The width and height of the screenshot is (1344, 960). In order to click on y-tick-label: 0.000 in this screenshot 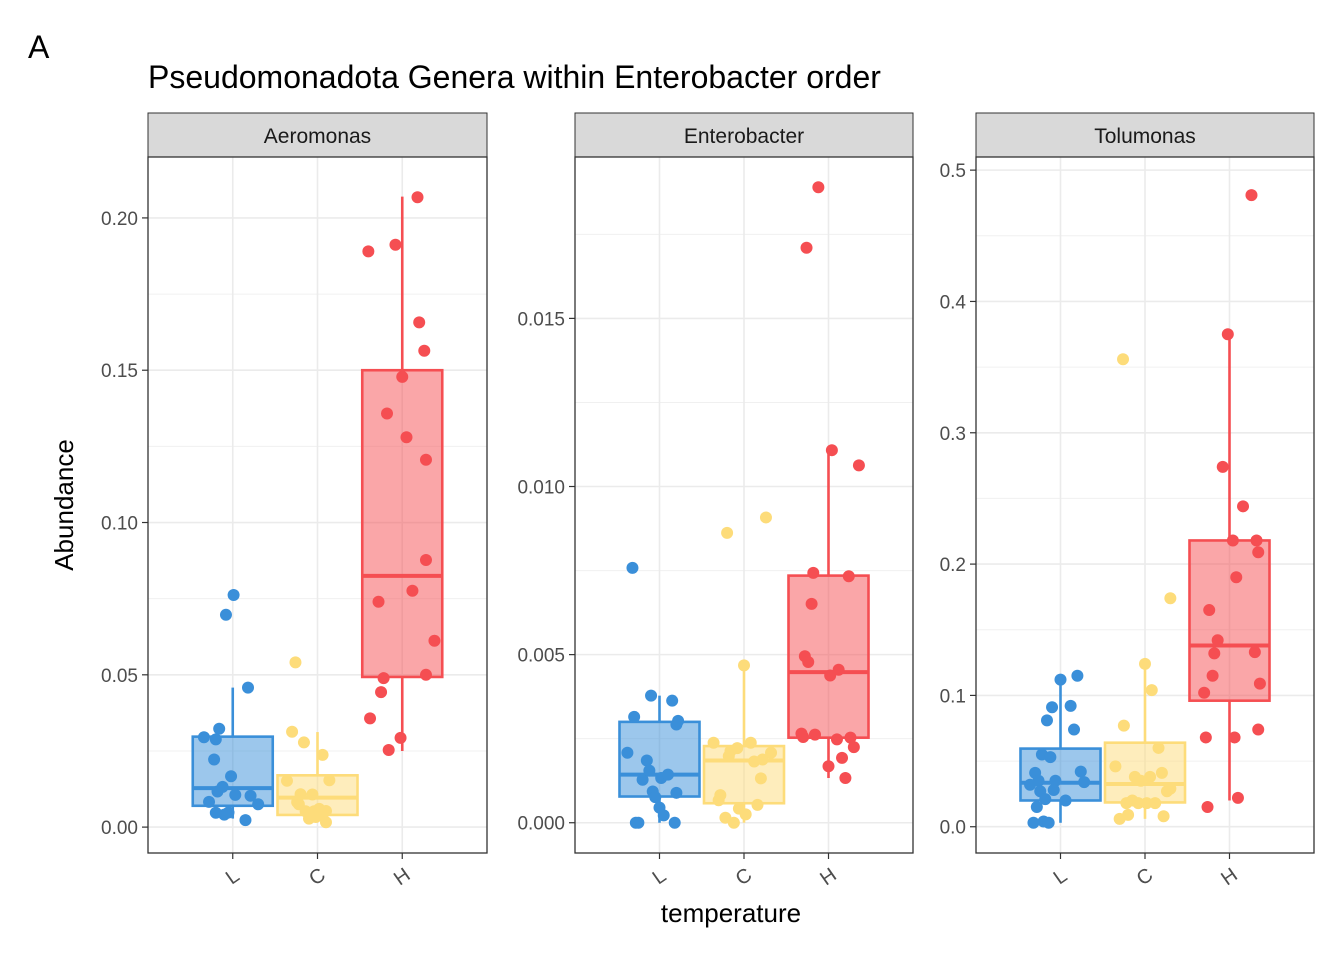, I will do `click(541, 824)`.